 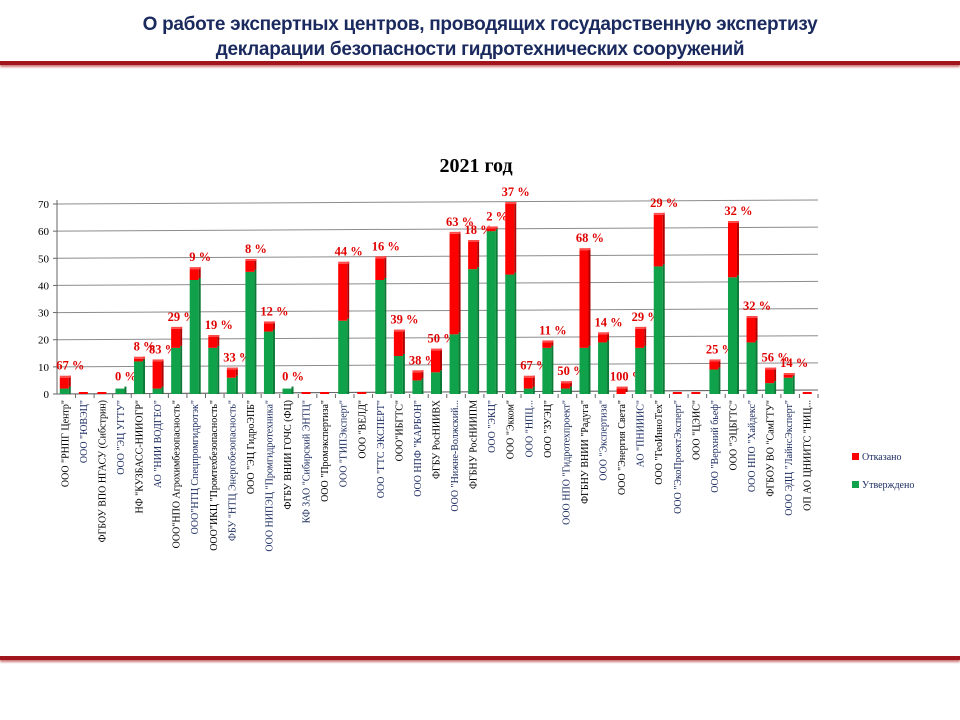 I want to click on y-tick-label: 0, so click(x=47, y=395).